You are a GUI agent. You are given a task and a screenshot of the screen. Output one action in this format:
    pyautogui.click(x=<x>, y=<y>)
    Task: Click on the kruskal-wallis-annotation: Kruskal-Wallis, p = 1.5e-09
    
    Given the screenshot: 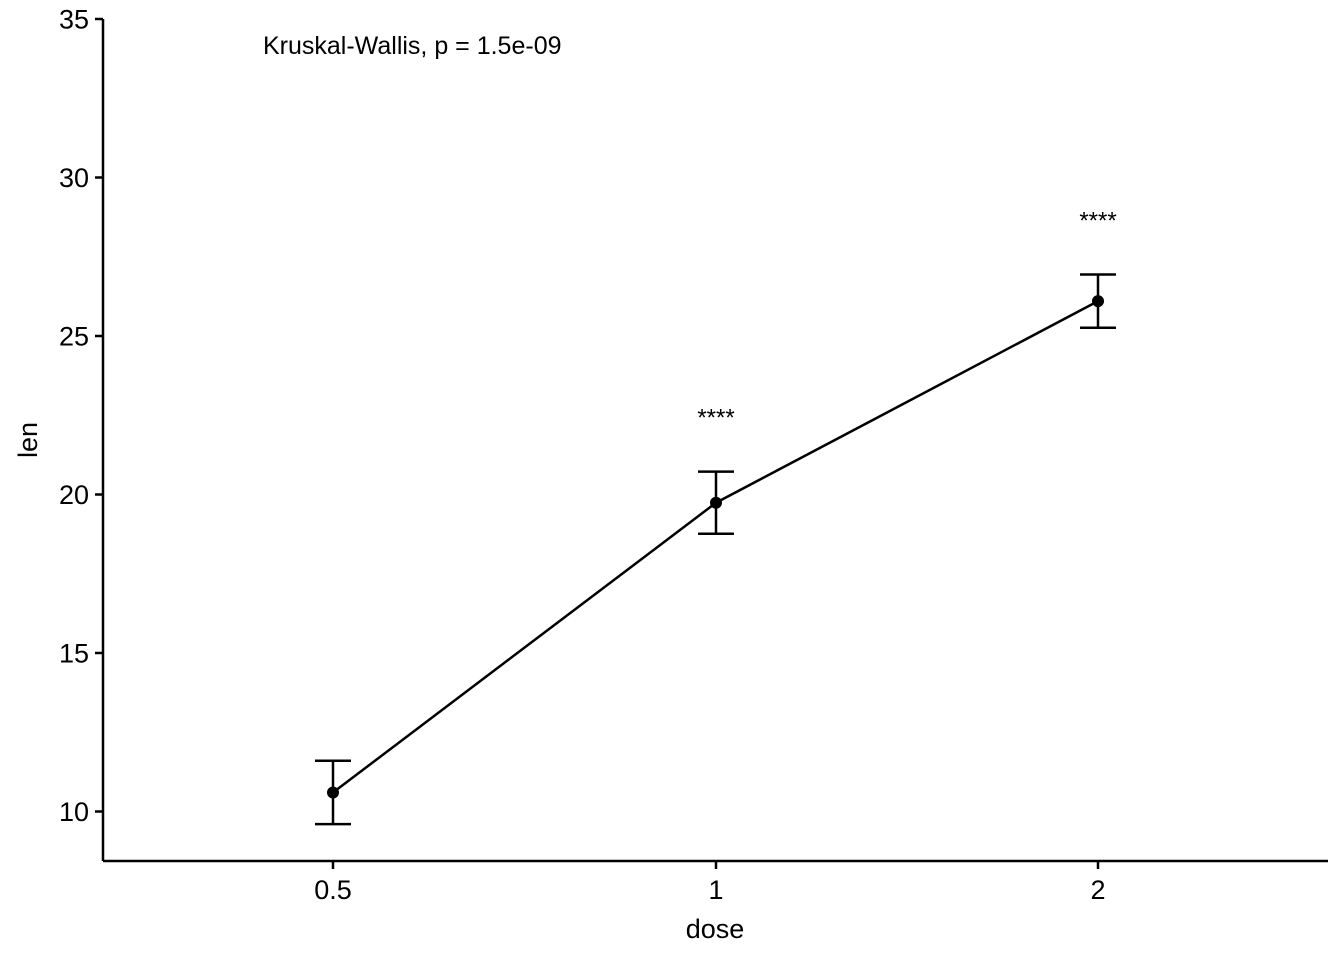 What is the action you would take?
    pyautogui.click(x=412, y=46)
    